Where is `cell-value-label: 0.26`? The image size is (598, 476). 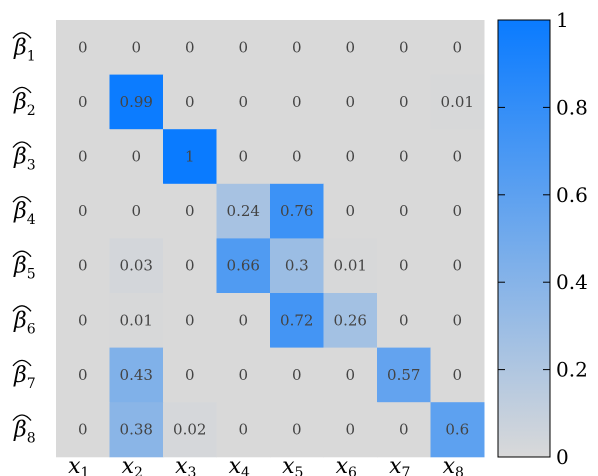 cell-value-label: 0.26 is located at coordinates (350, 320).